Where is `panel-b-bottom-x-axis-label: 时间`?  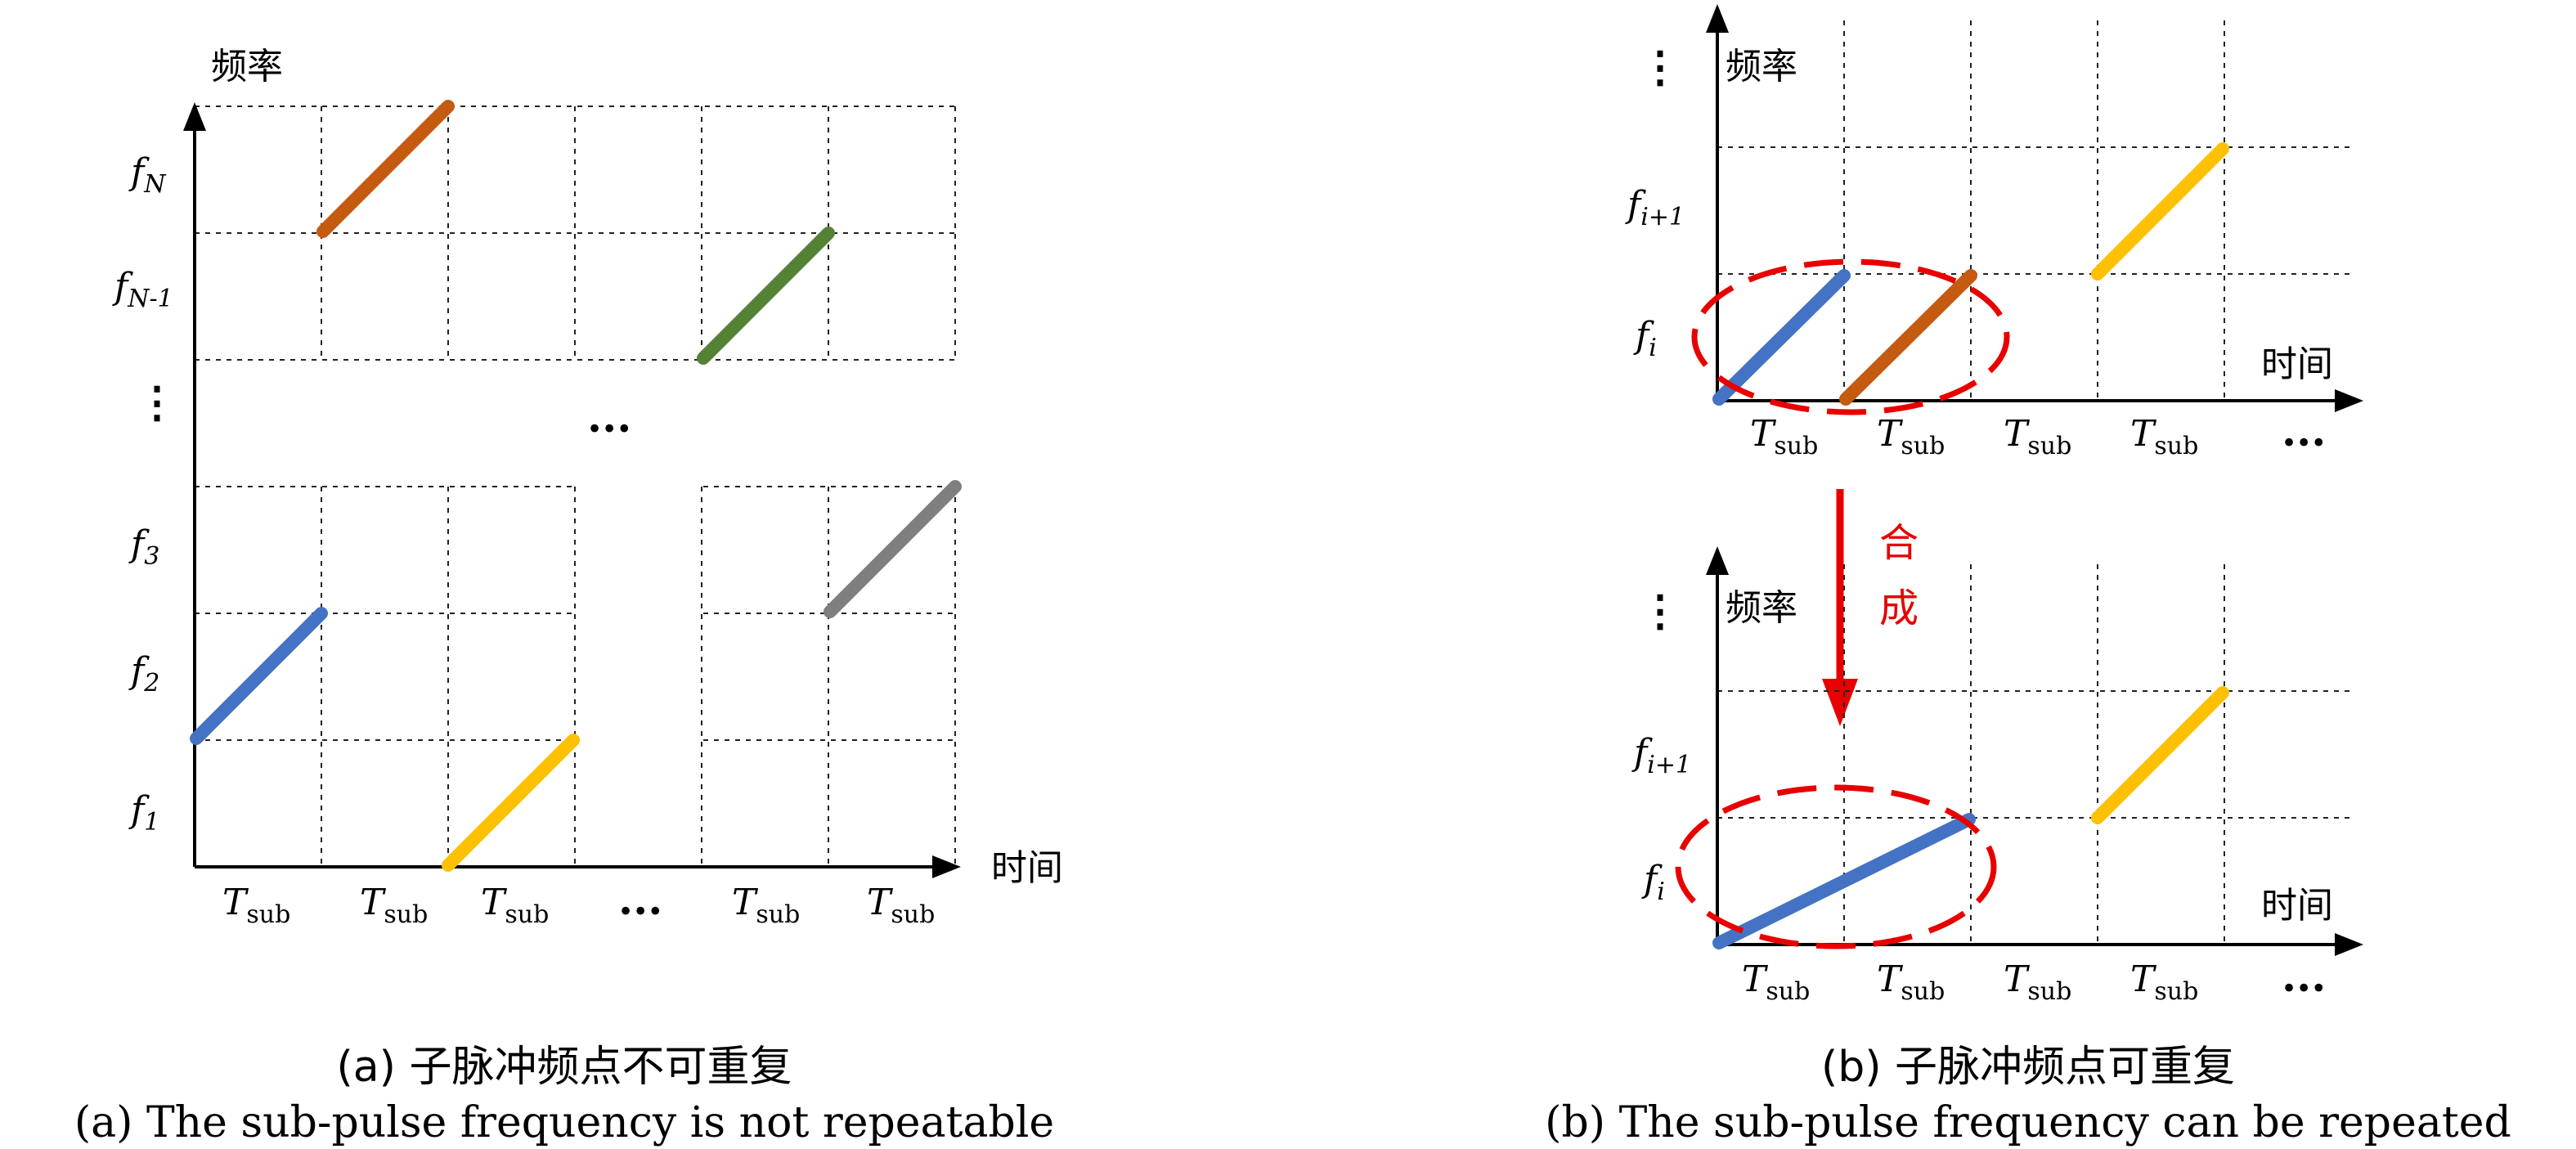
panel-b-bottom-x-axis-label: 时间 is located at coordinates (2297, 906).